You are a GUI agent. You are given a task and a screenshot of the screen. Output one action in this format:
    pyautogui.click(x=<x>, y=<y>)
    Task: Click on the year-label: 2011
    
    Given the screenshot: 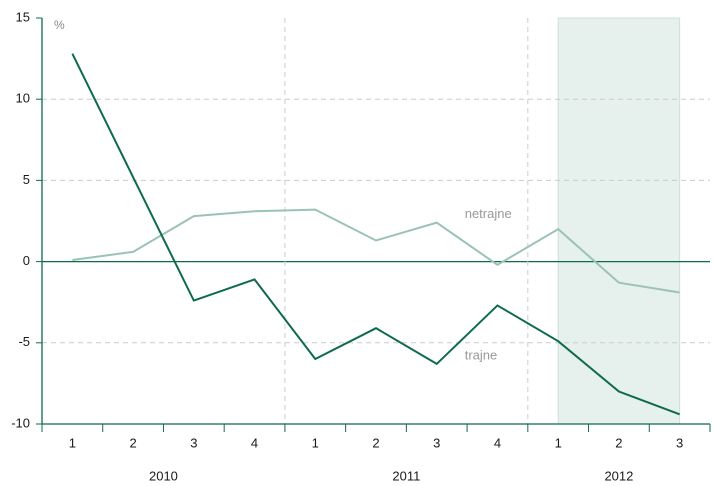 What is the action you would take?
    pyautogui.click(x=406, y=475)
    